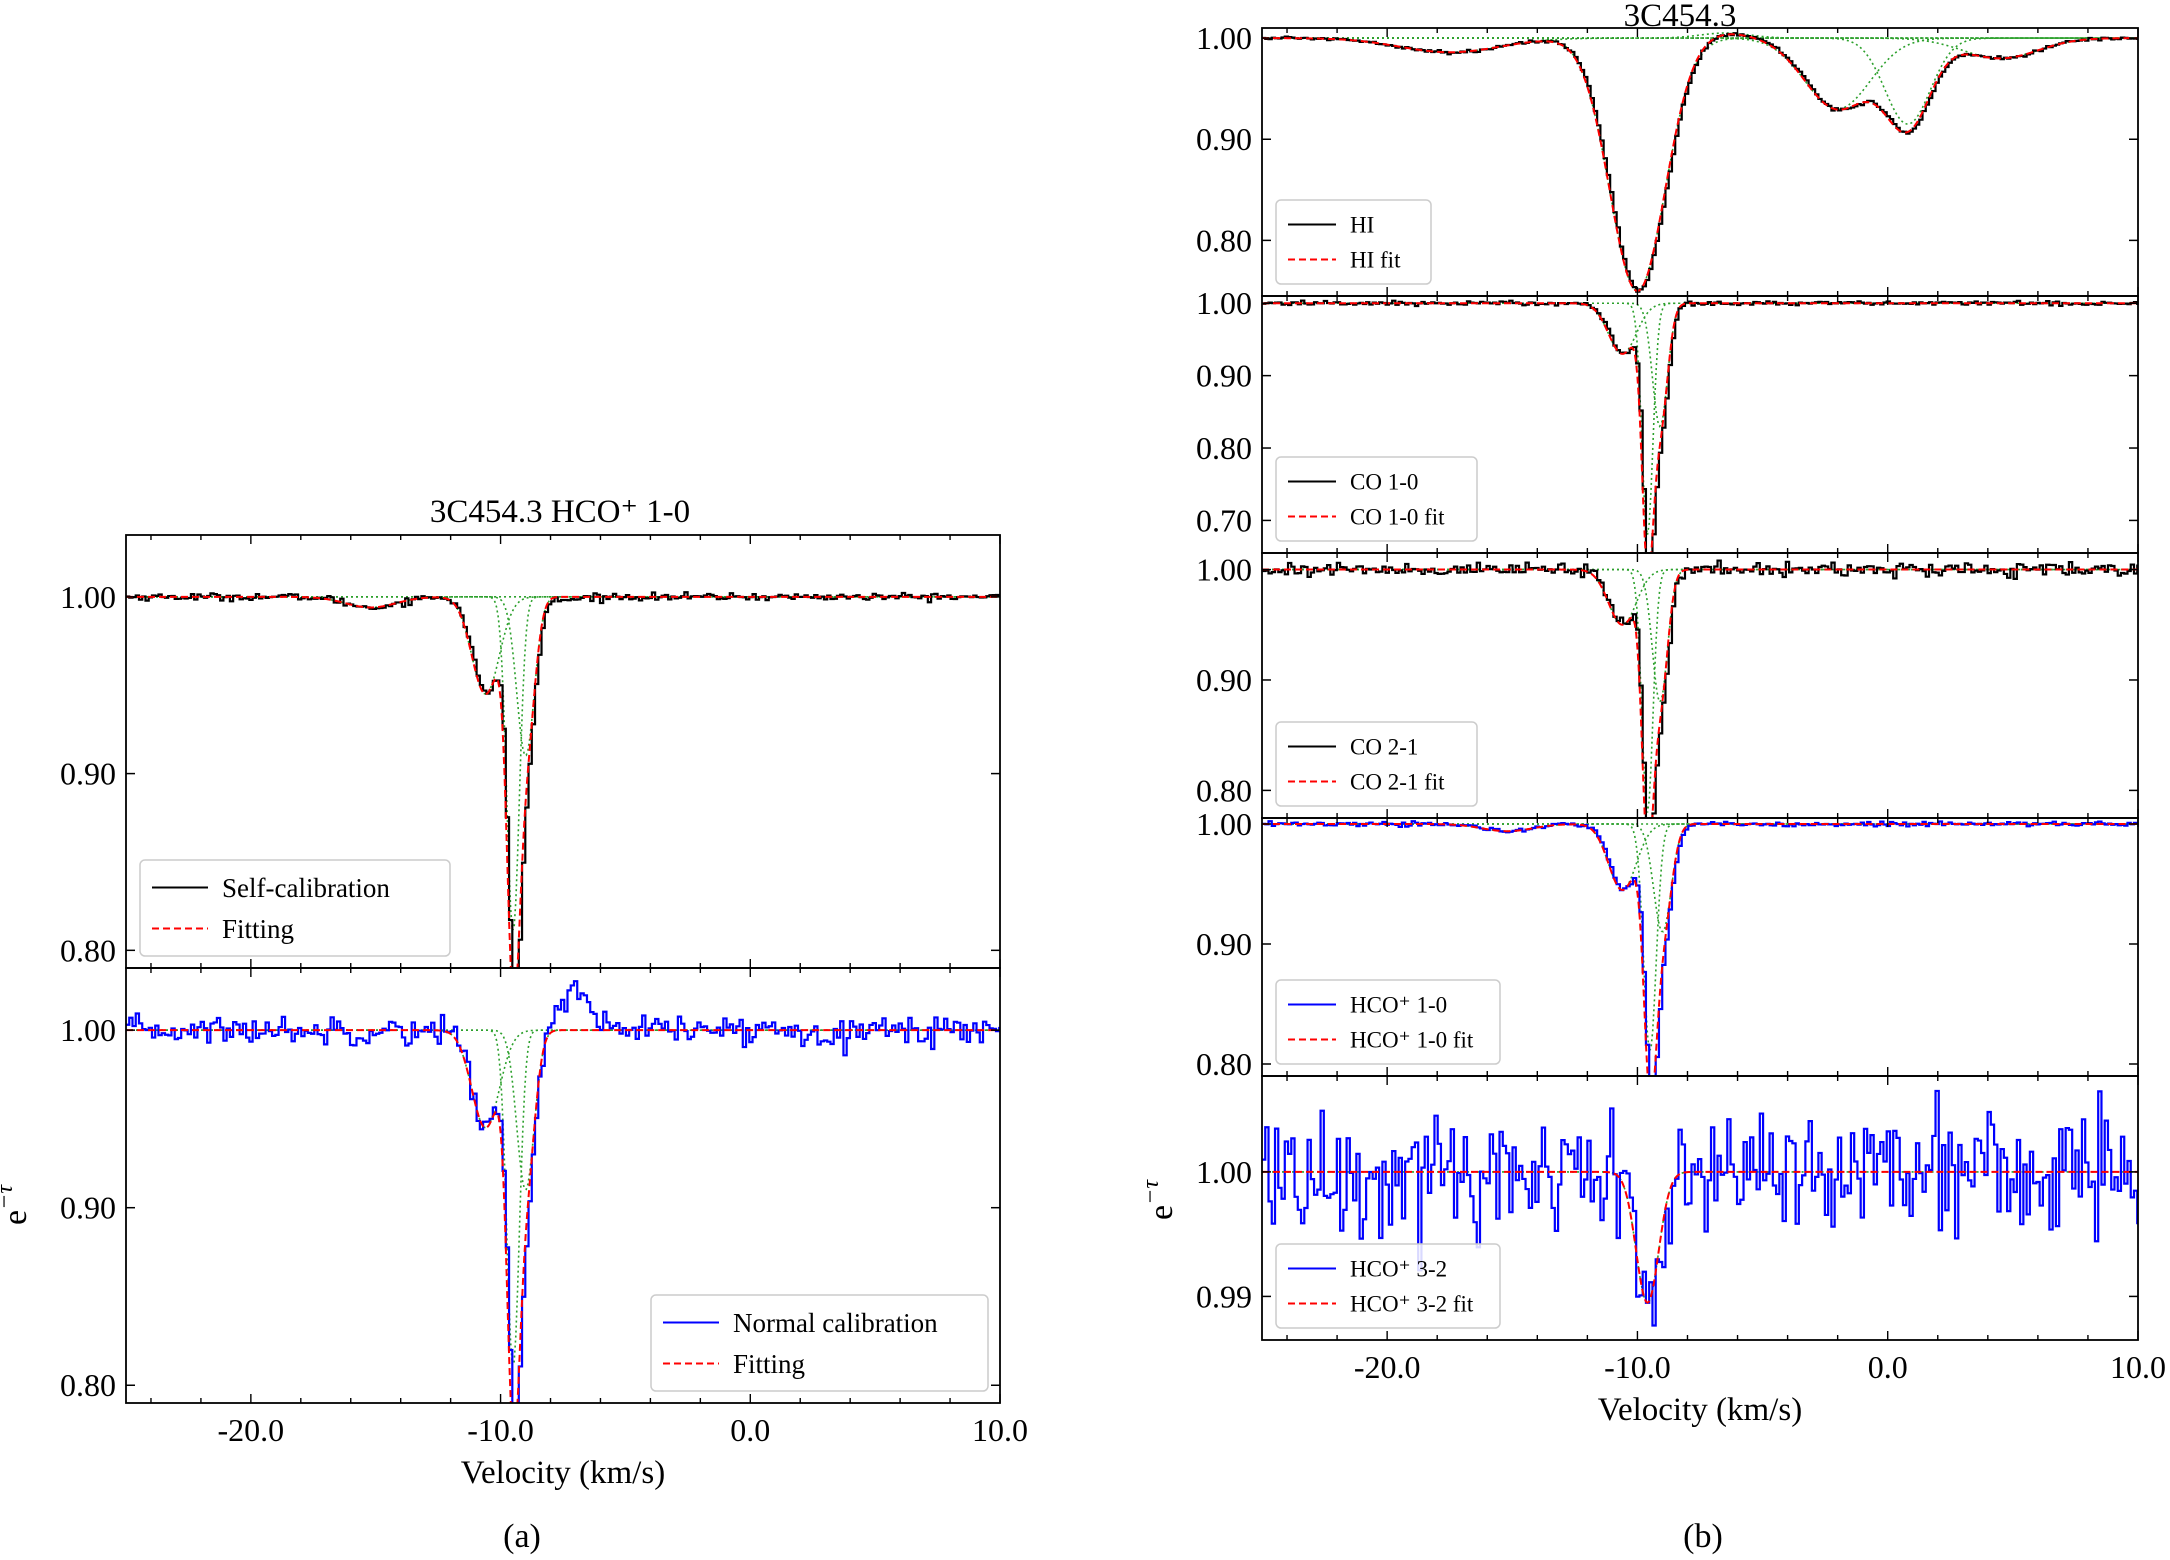 The image size is (2170, 1560). Describe the element at coordinates (560, 512) in the screenshot. I see `panel-a-title: 3C454.3 HCO⁺ 1-0` at that location.